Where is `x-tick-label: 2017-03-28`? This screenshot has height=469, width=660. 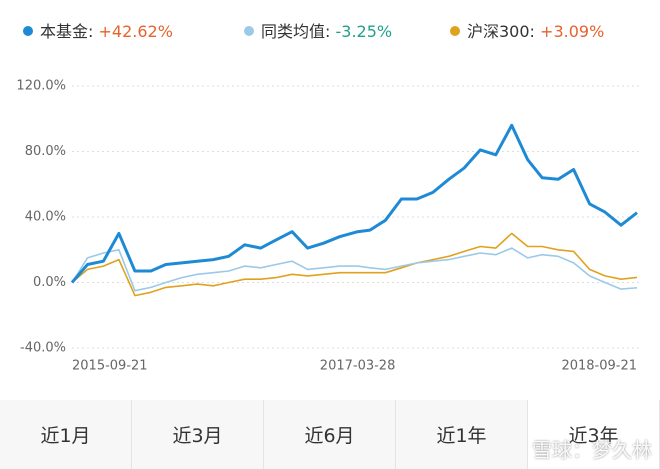
x-tick-label: 2017-03-28 is located at coordinates (358, 366).